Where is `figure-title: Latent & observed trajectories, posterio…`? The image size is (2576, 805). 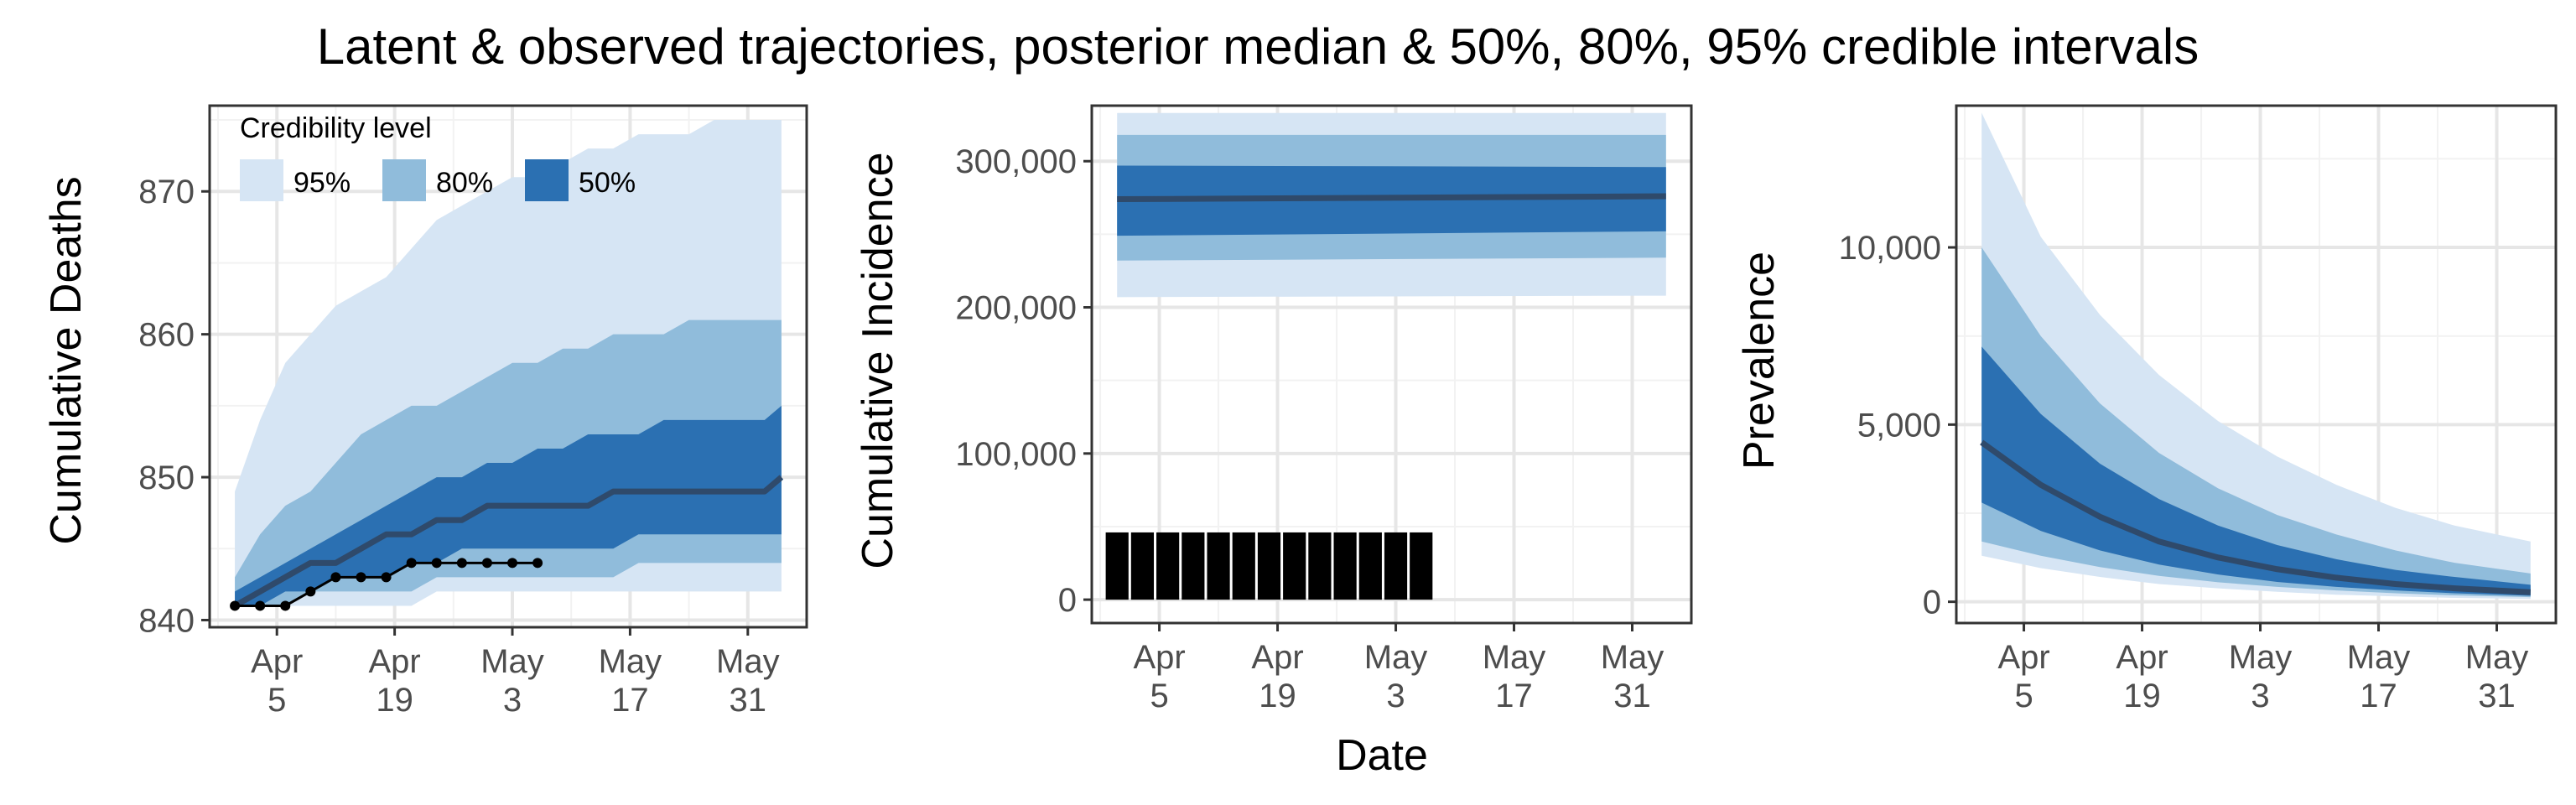
figure-title: Latent & observed trajectories, posterio… is located at coordinates (1258, 46).